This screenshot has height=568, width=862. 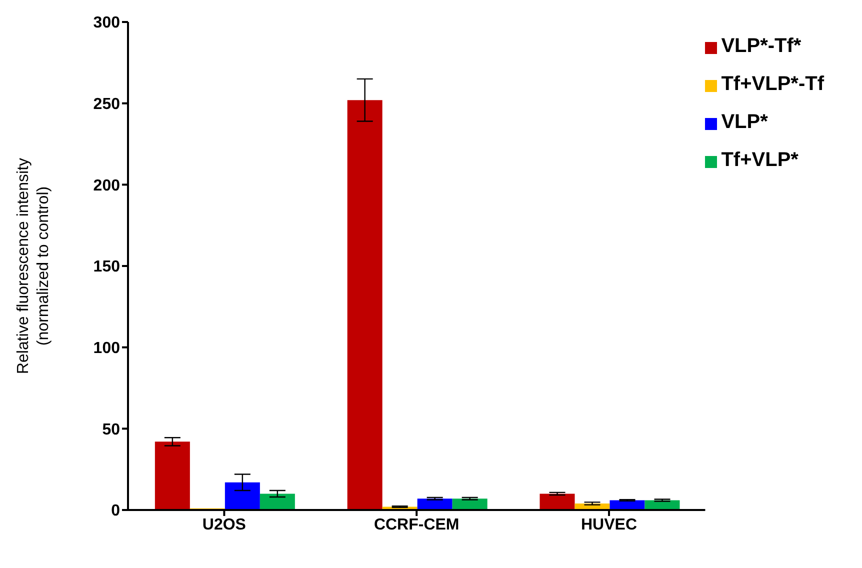 I want to click on legend-label: VLP*, so click(x=744, y=122).